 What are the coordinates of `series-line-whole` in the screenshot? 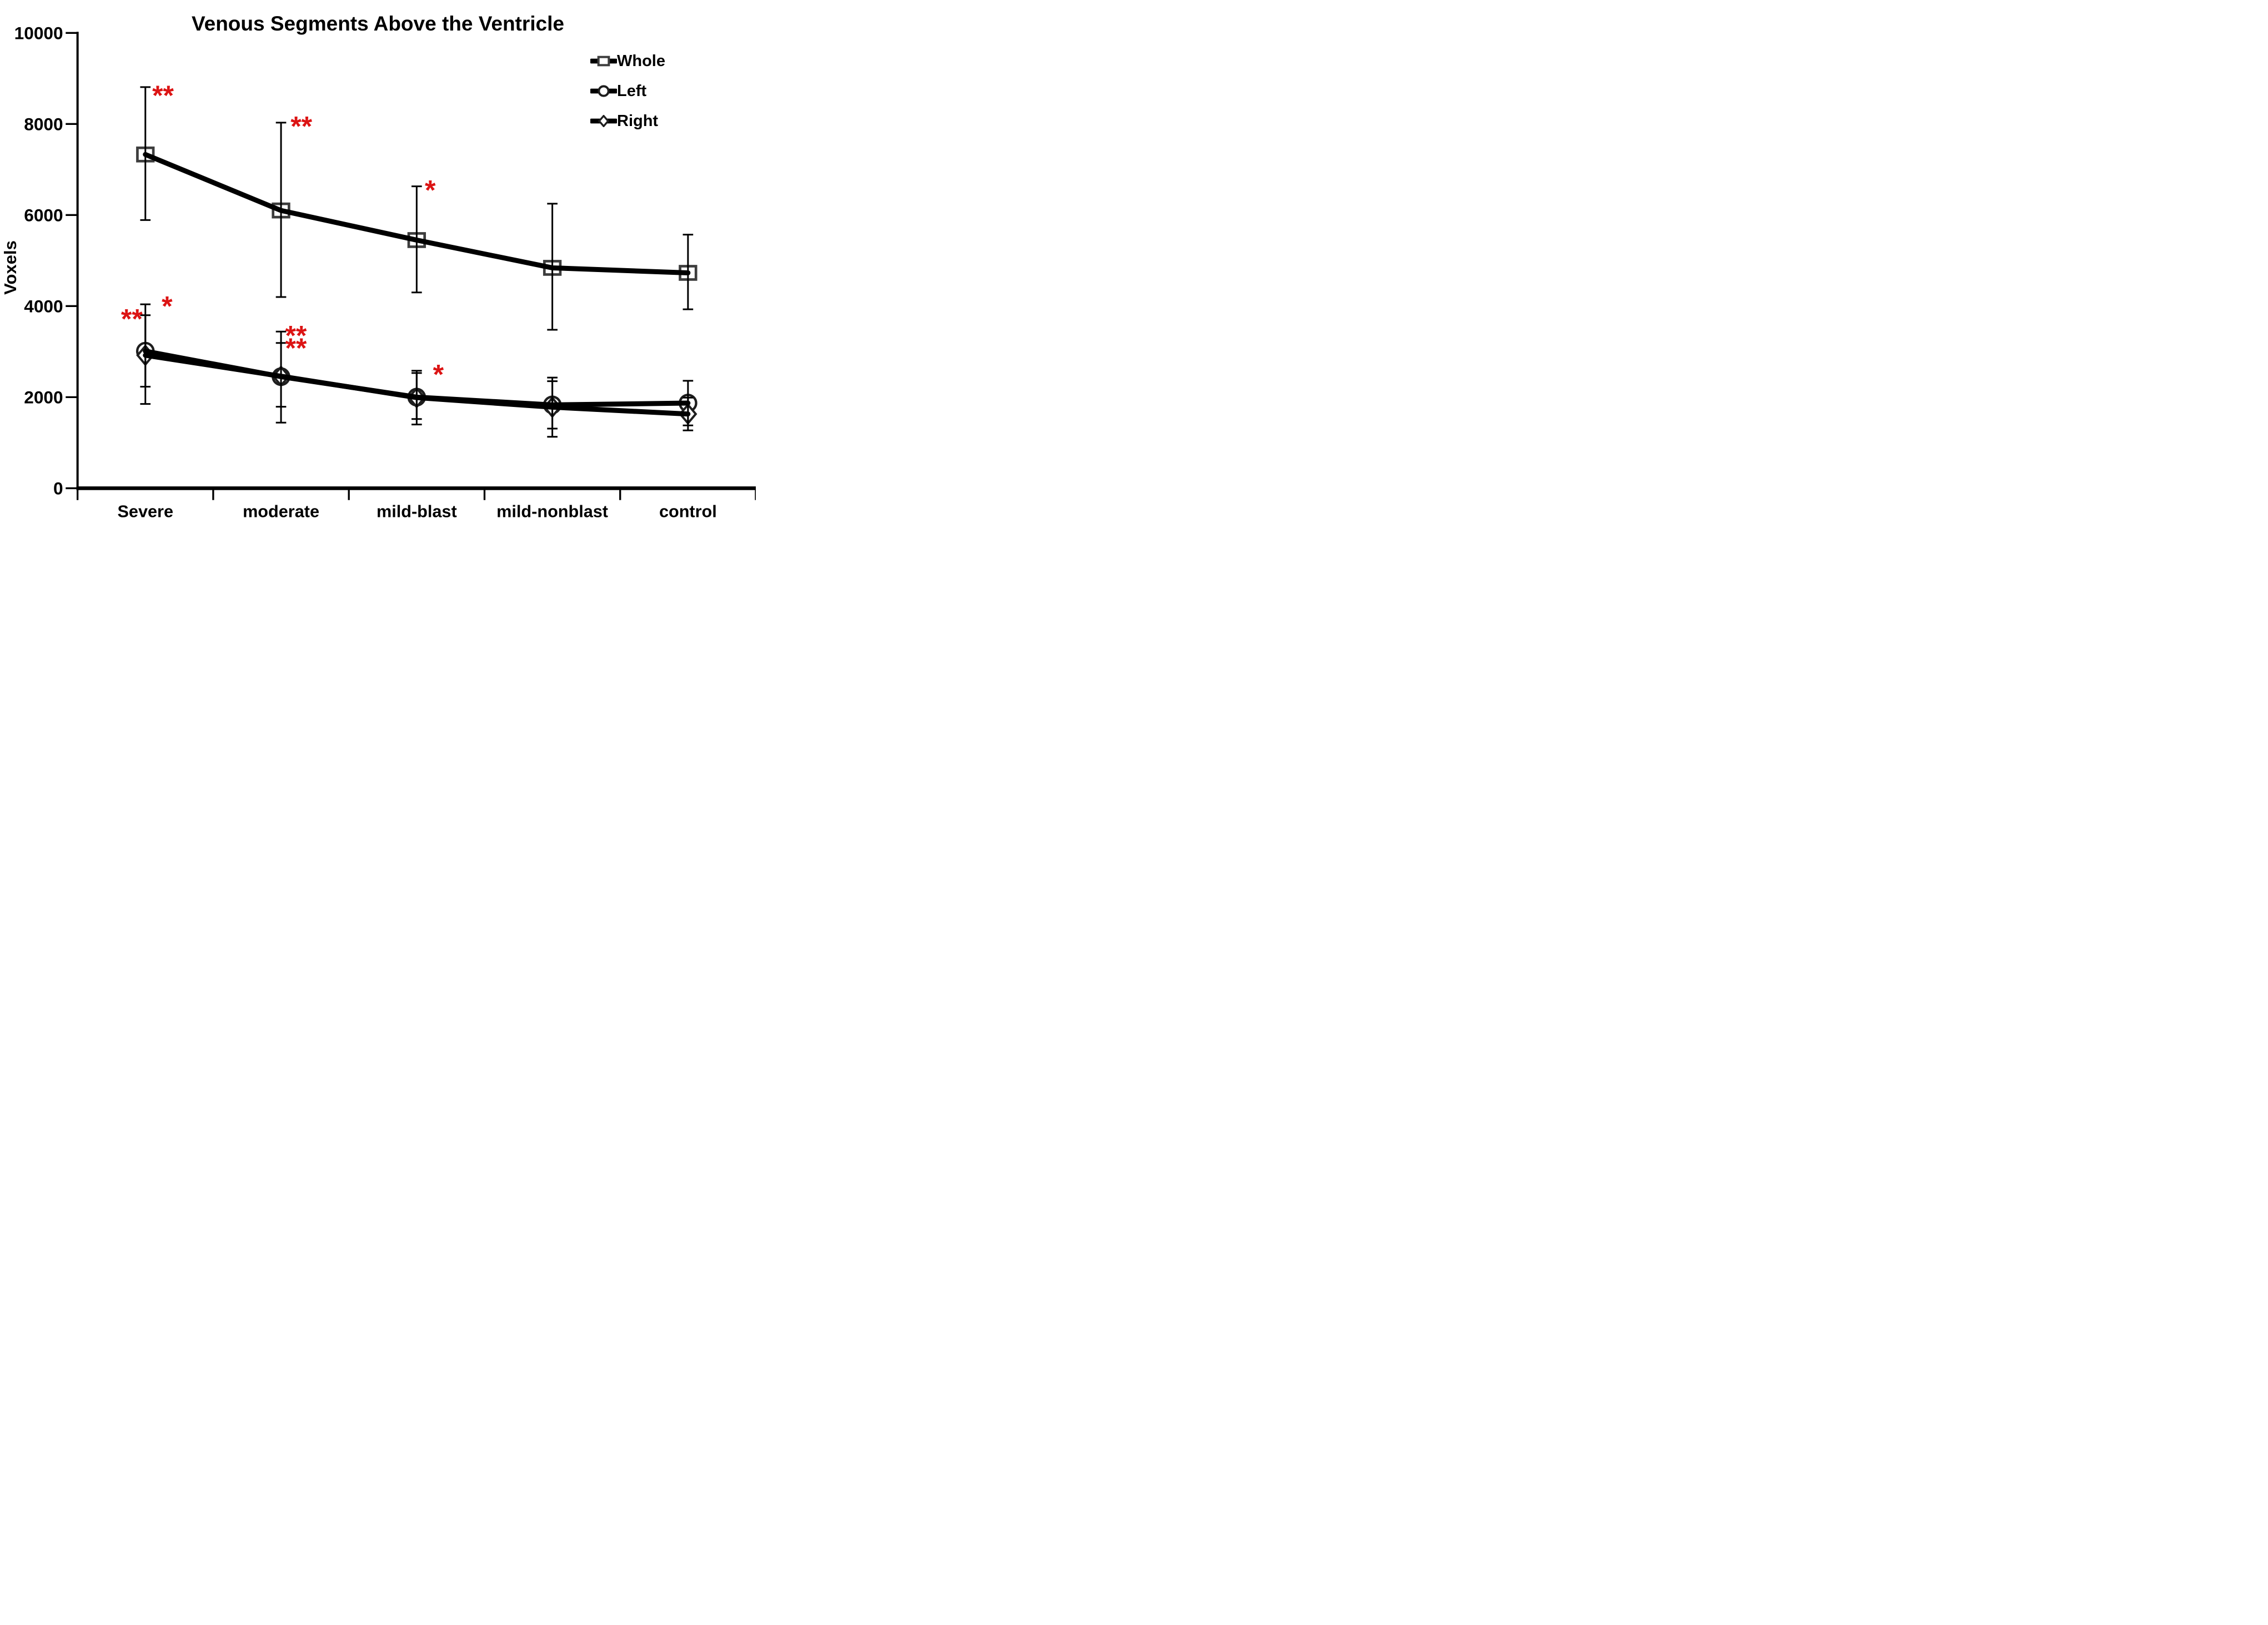 It's located at (417, 213).